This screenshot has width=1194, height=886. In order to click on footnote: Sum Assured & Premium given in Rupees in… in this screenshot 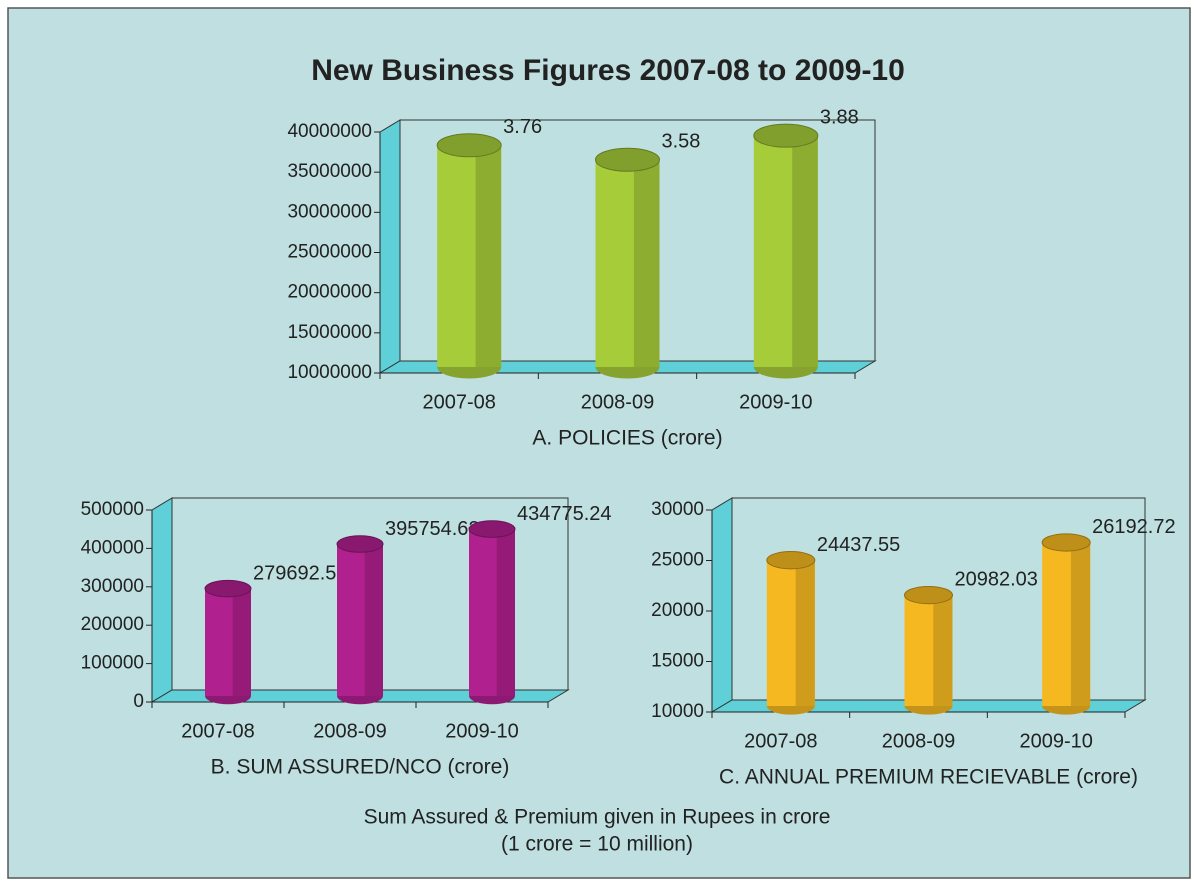, I will do `click(597, 817)`.